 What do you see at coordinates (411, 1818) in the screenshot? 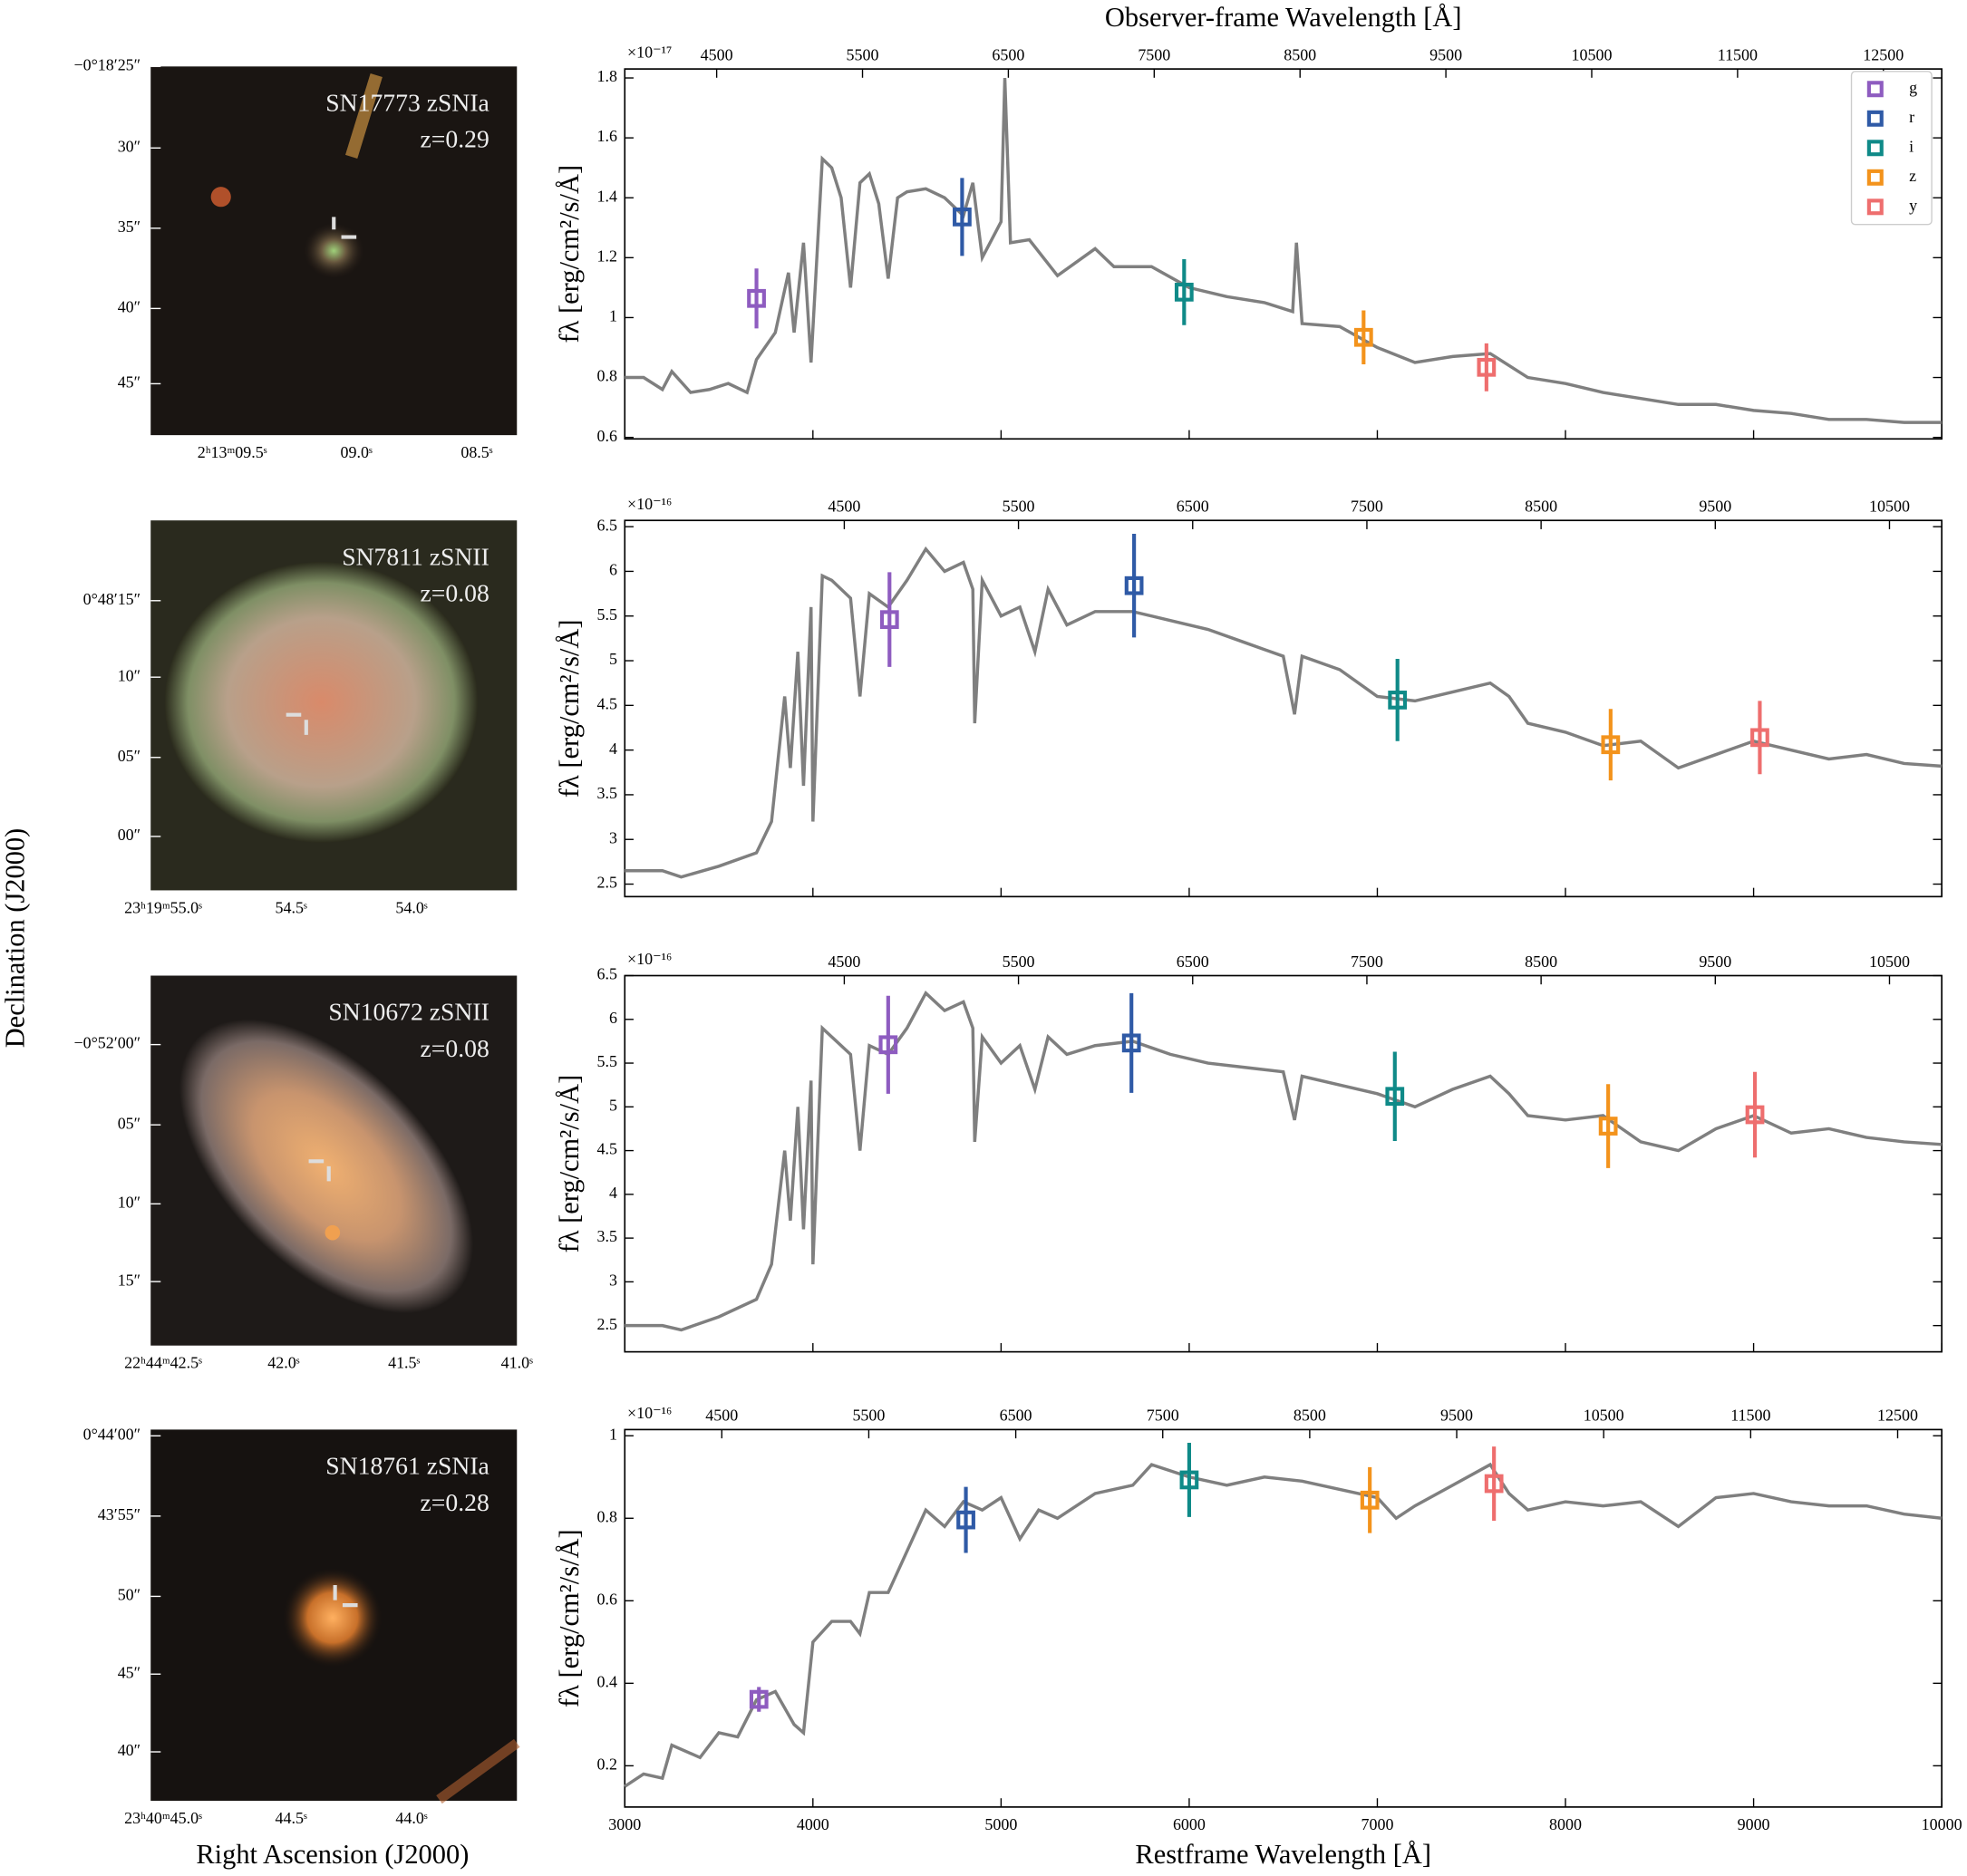
I see `ra-tick-label: 44.0ˢ` at bounding box center [411, 1818].